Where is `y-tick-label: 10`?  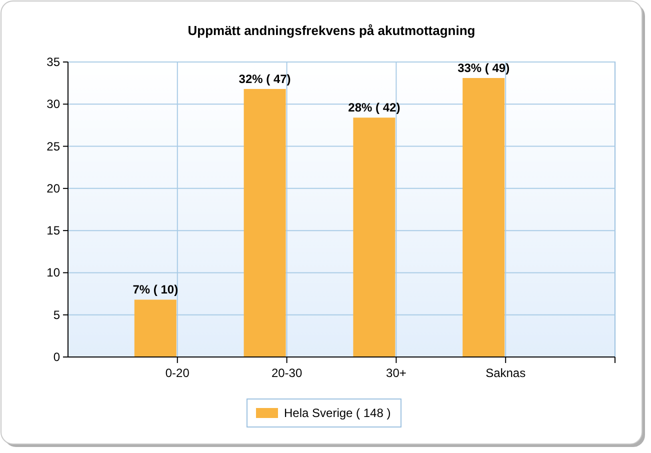
y-tick-label: 10 is located at coordinates (53, 273).